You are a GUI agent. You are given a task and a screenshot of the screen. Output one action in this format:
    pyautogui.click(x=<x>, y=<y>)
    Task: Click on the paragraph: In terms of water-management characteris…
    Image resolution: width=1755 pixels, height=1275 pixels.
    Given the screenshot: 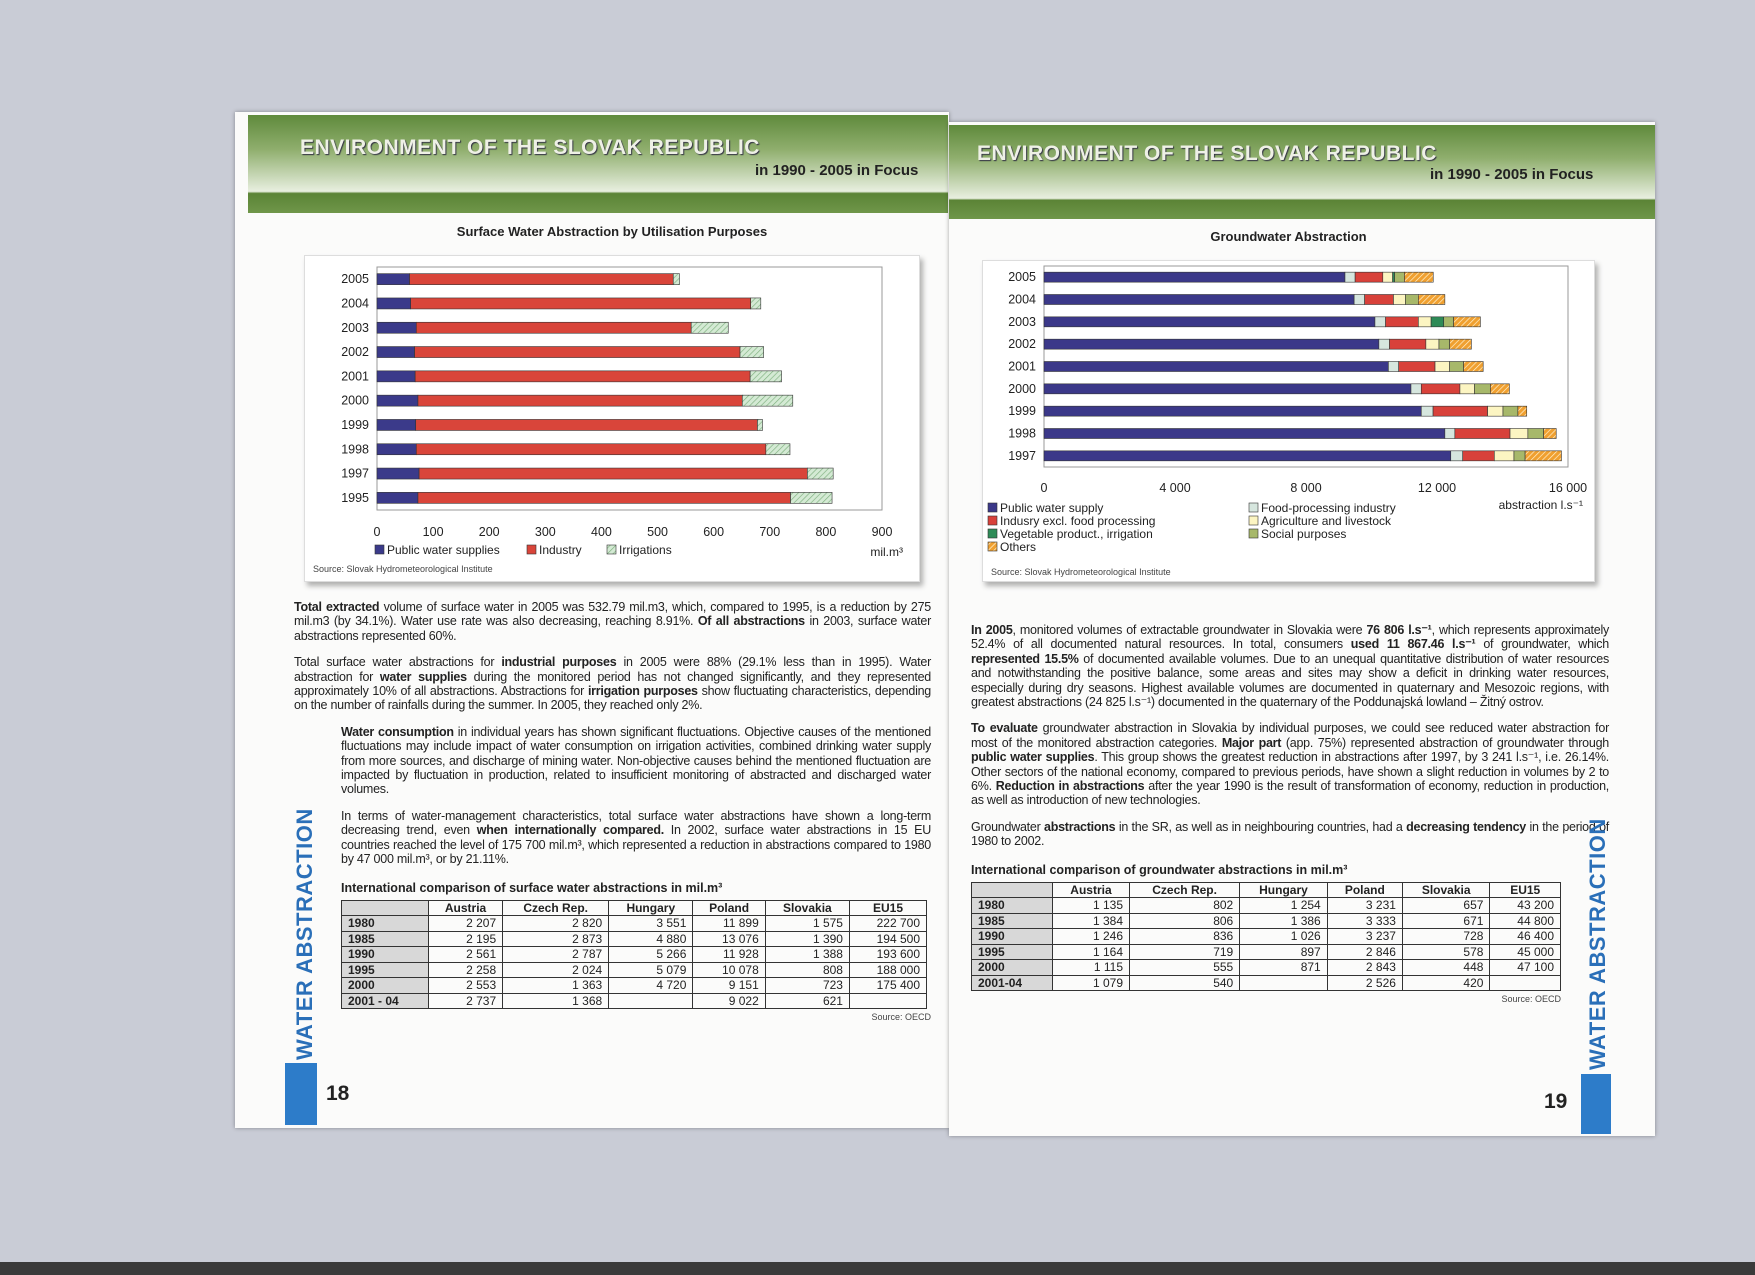 What is the action you would take?
    pyautogui.click(x=636, y=838)
    